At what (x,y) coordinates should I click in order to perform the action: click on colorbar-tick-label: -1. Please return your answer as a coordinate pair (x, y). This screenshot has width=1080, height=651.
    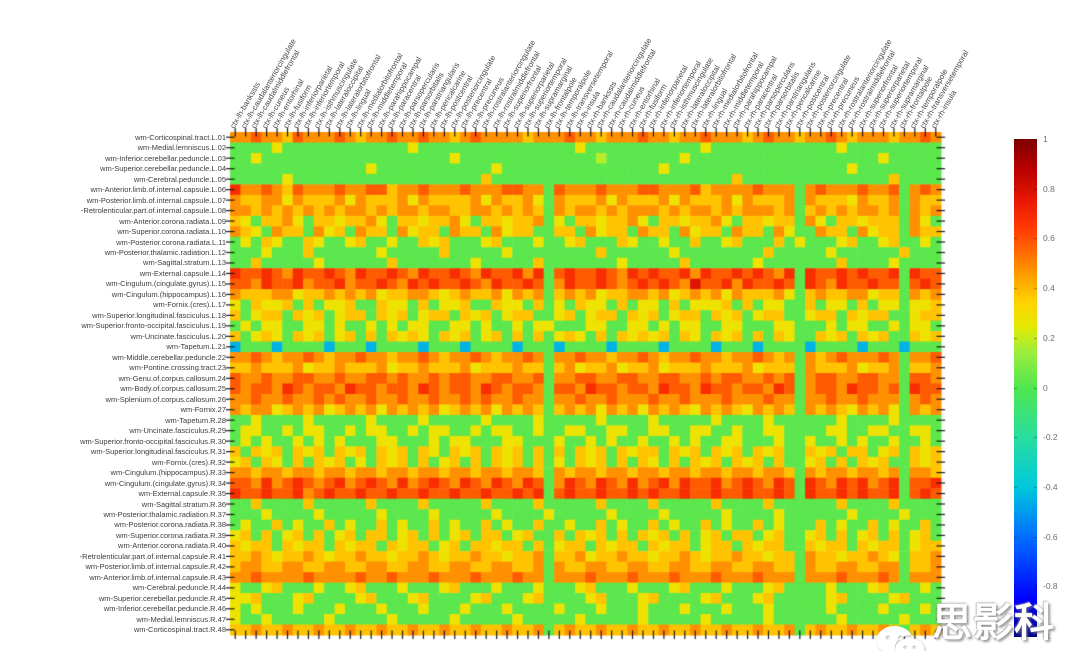
    Looking at the image, I should click on (1047, 636).